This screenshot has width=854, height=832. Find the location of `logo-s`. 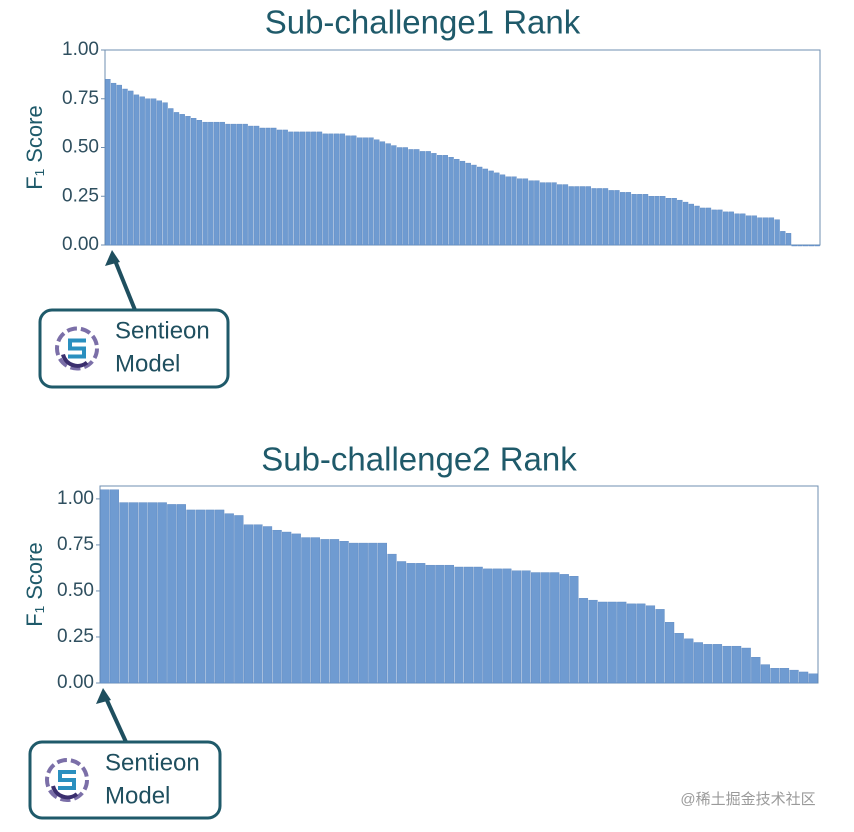

logo-s is located at coordinates (67, 780).